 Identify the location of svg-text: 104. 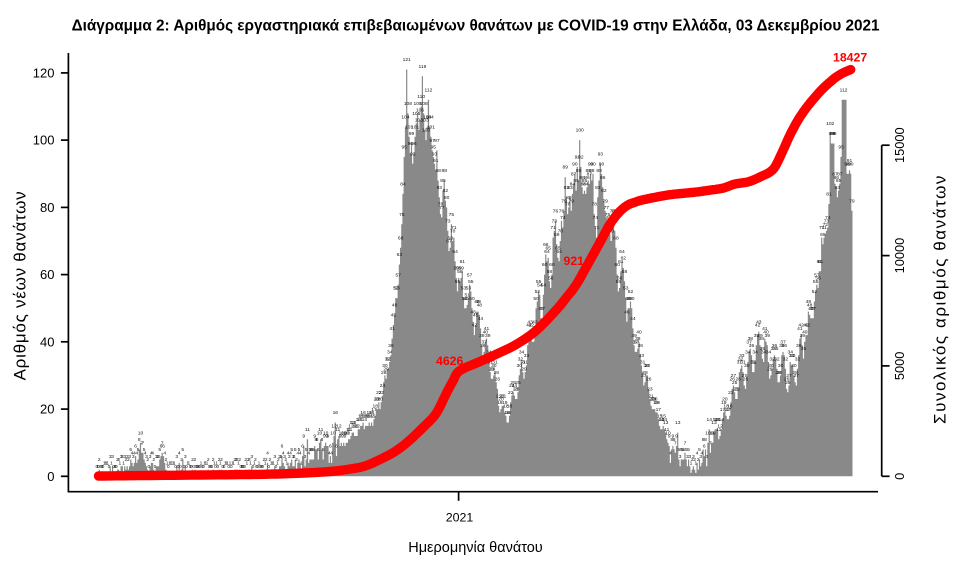
(405, 117).